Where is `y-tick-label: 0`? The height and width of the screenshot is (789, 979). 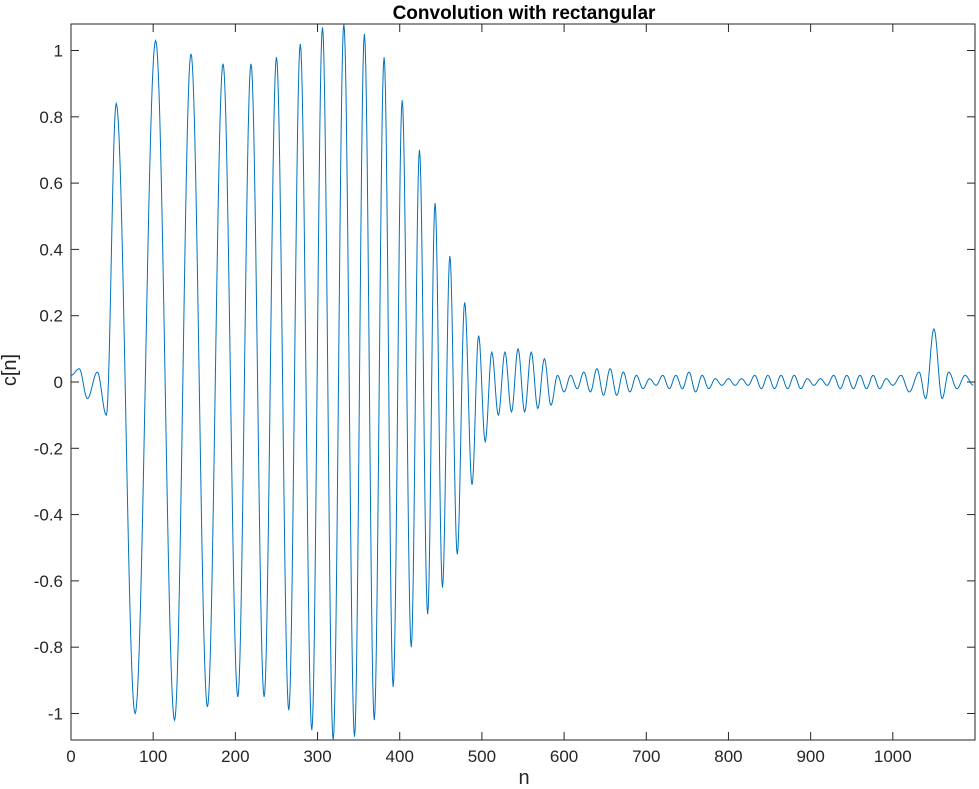 y-tick-label: 0 is located at coordinates (58, 382).